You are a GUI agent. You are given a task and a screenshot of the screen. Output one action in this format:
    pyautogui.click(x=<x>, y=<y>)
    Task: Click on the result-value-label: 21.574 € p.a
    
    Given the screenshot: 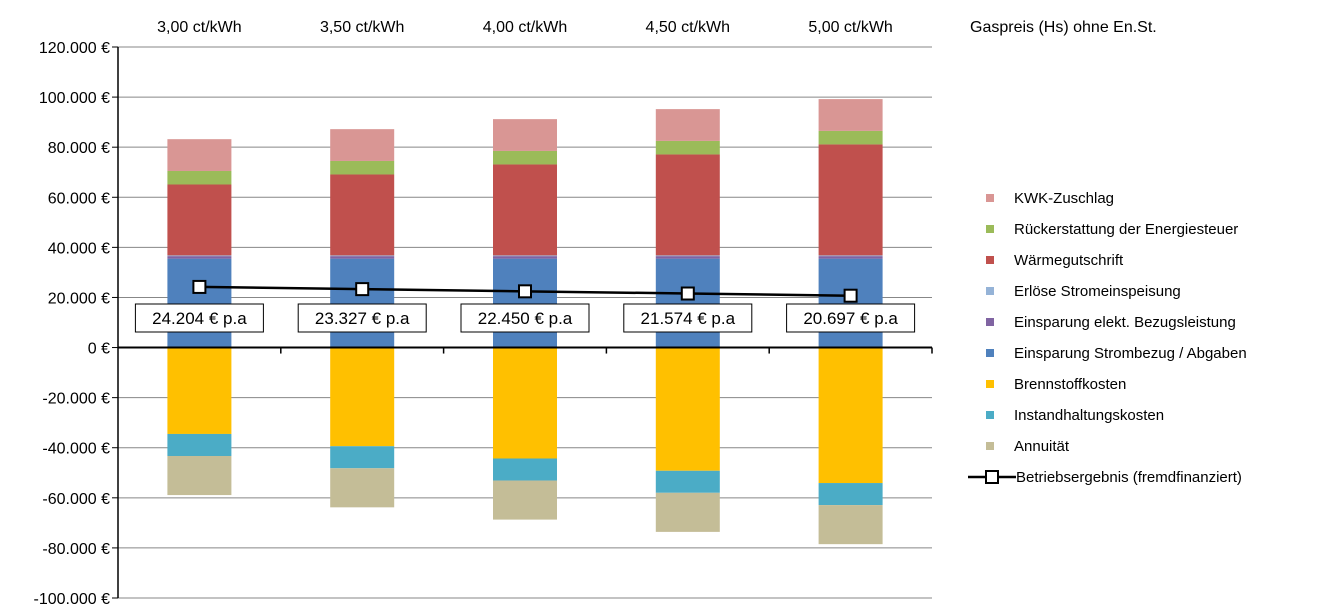 What is the action you would take?
    pyautogui.click(x=688, y=318)
    